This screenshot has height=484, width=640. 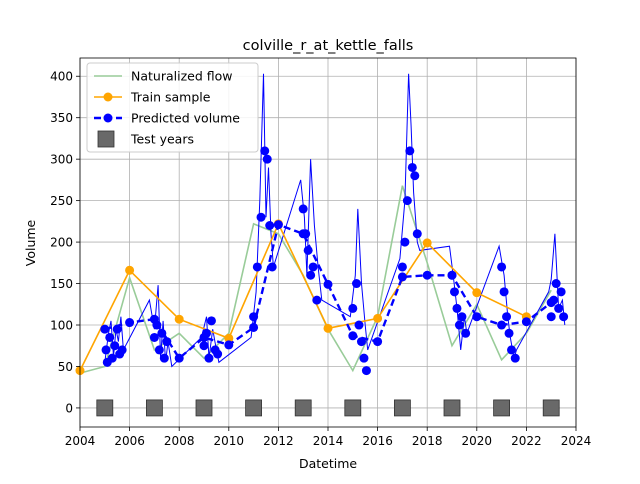 What do you see at coordinates (61, 77) in the screenshot?
I see `y-tick-label: 400` at bounding box center [61, 77].